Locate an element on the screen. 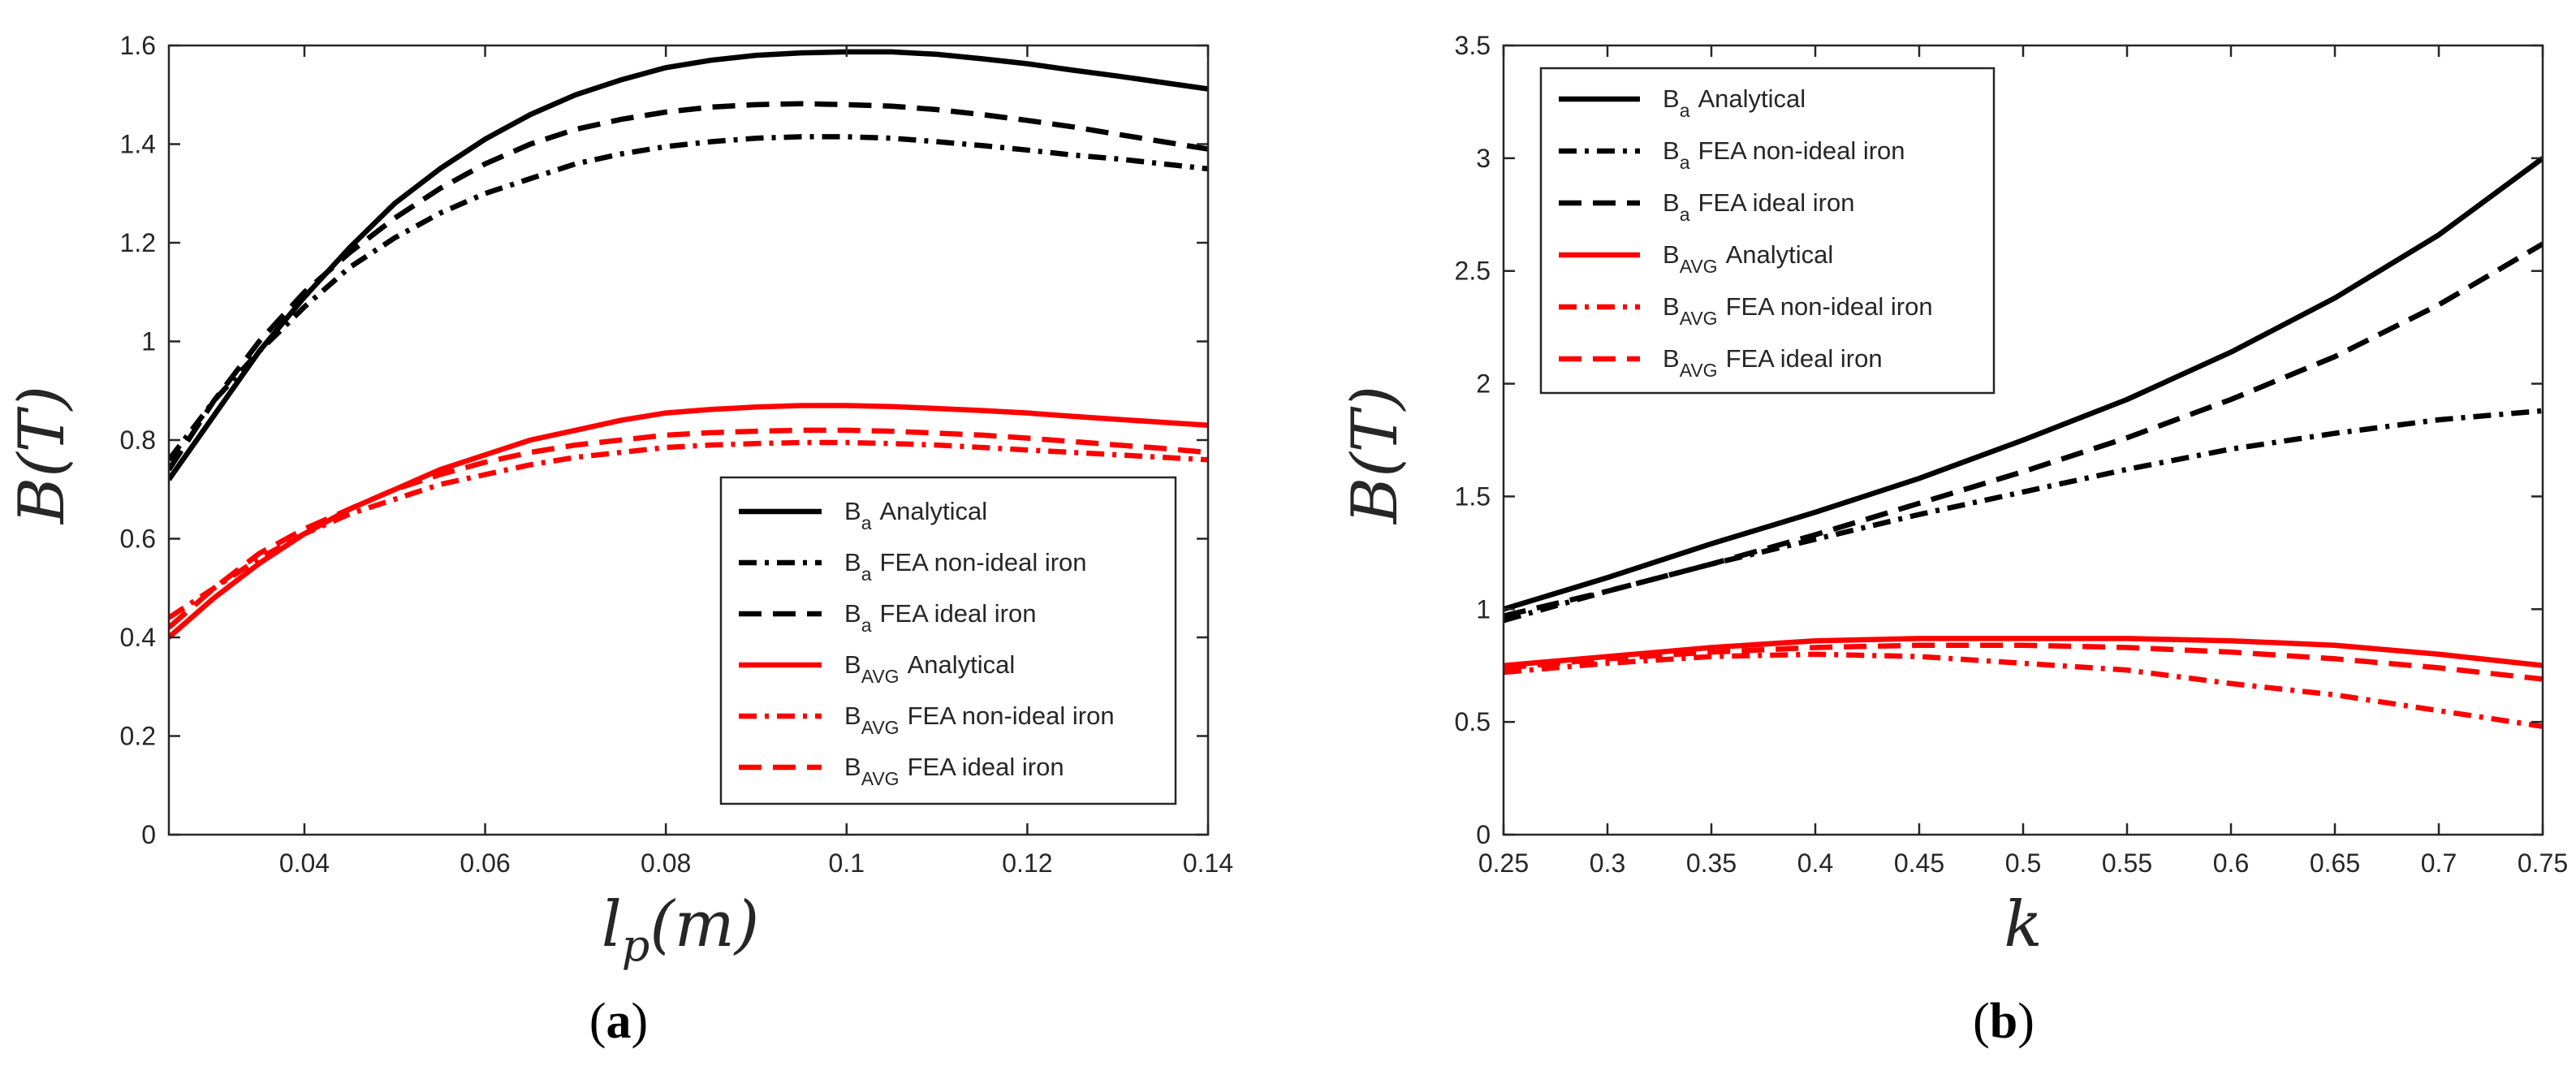  x-tick-label: 0.7 is located at coordinates (2439, 863).